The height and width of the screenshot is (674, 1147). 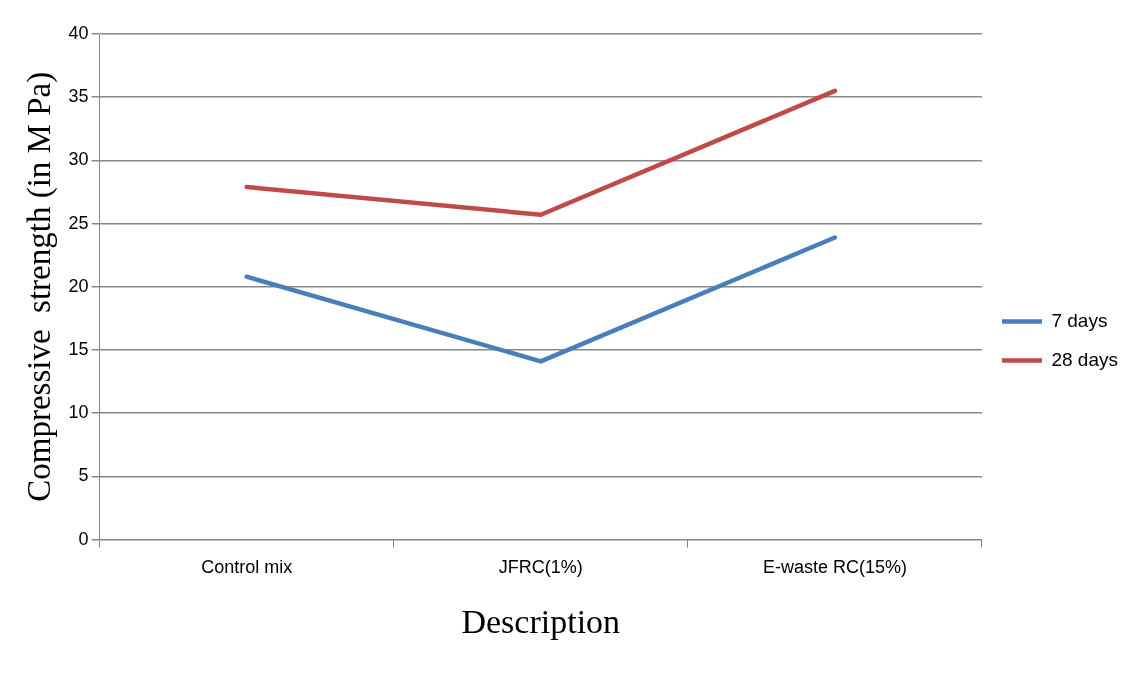 What do you see at coordinates (78, 222) in the screenshot?
I see `y-tick-label: 25` at bounding box center [78, 222].